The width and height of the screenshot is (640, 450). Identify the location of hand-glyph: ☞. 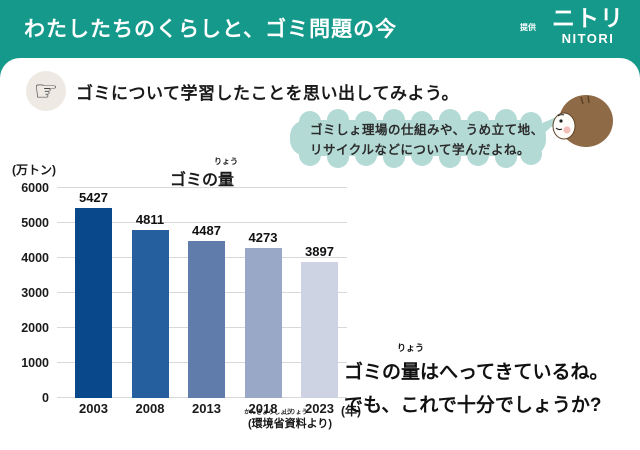
(46, 90).